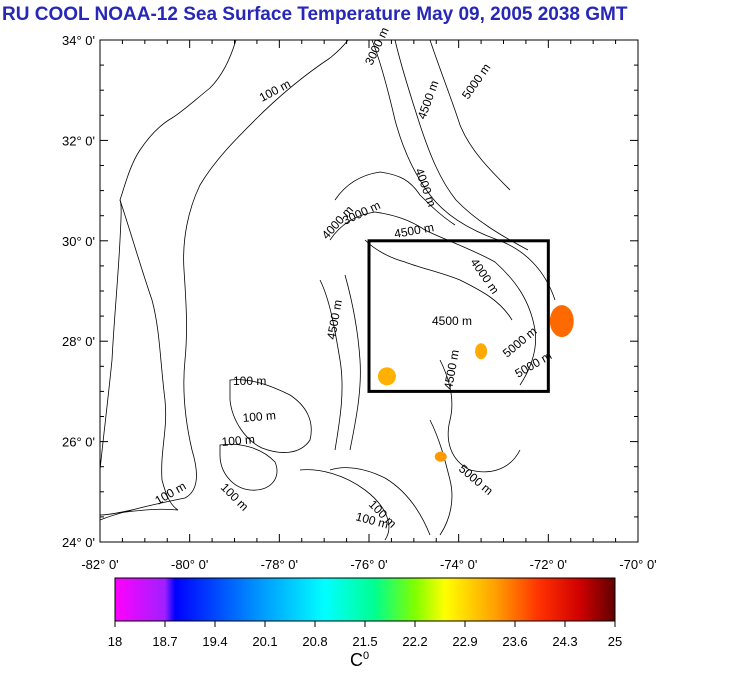 Image resolution: width=734 pixels, height=680 pixels. Describe the element at coordinates (78, 341) in the screenshot. I see `latitude-label: 28° 0'` at that location.